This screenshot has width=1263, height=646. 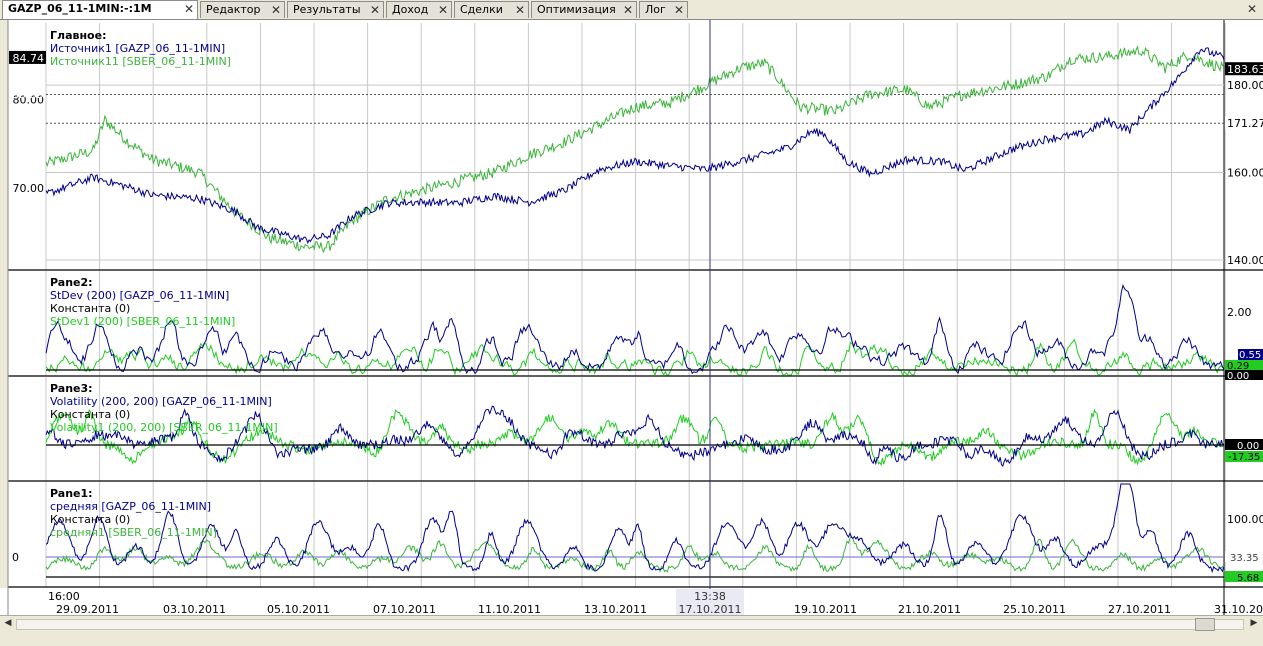 I want to click on pane2-series1-line, so click(x=635, y=329).